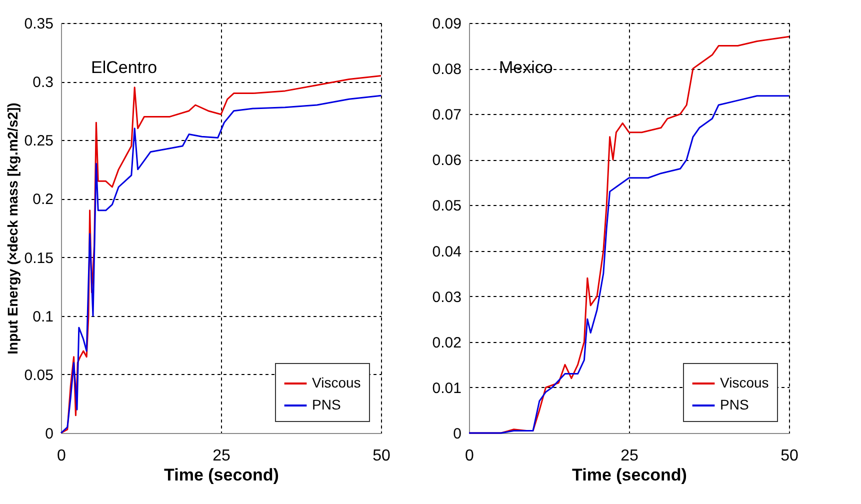  I want to click on y-tick-label: 0.25, so click(39, 141).